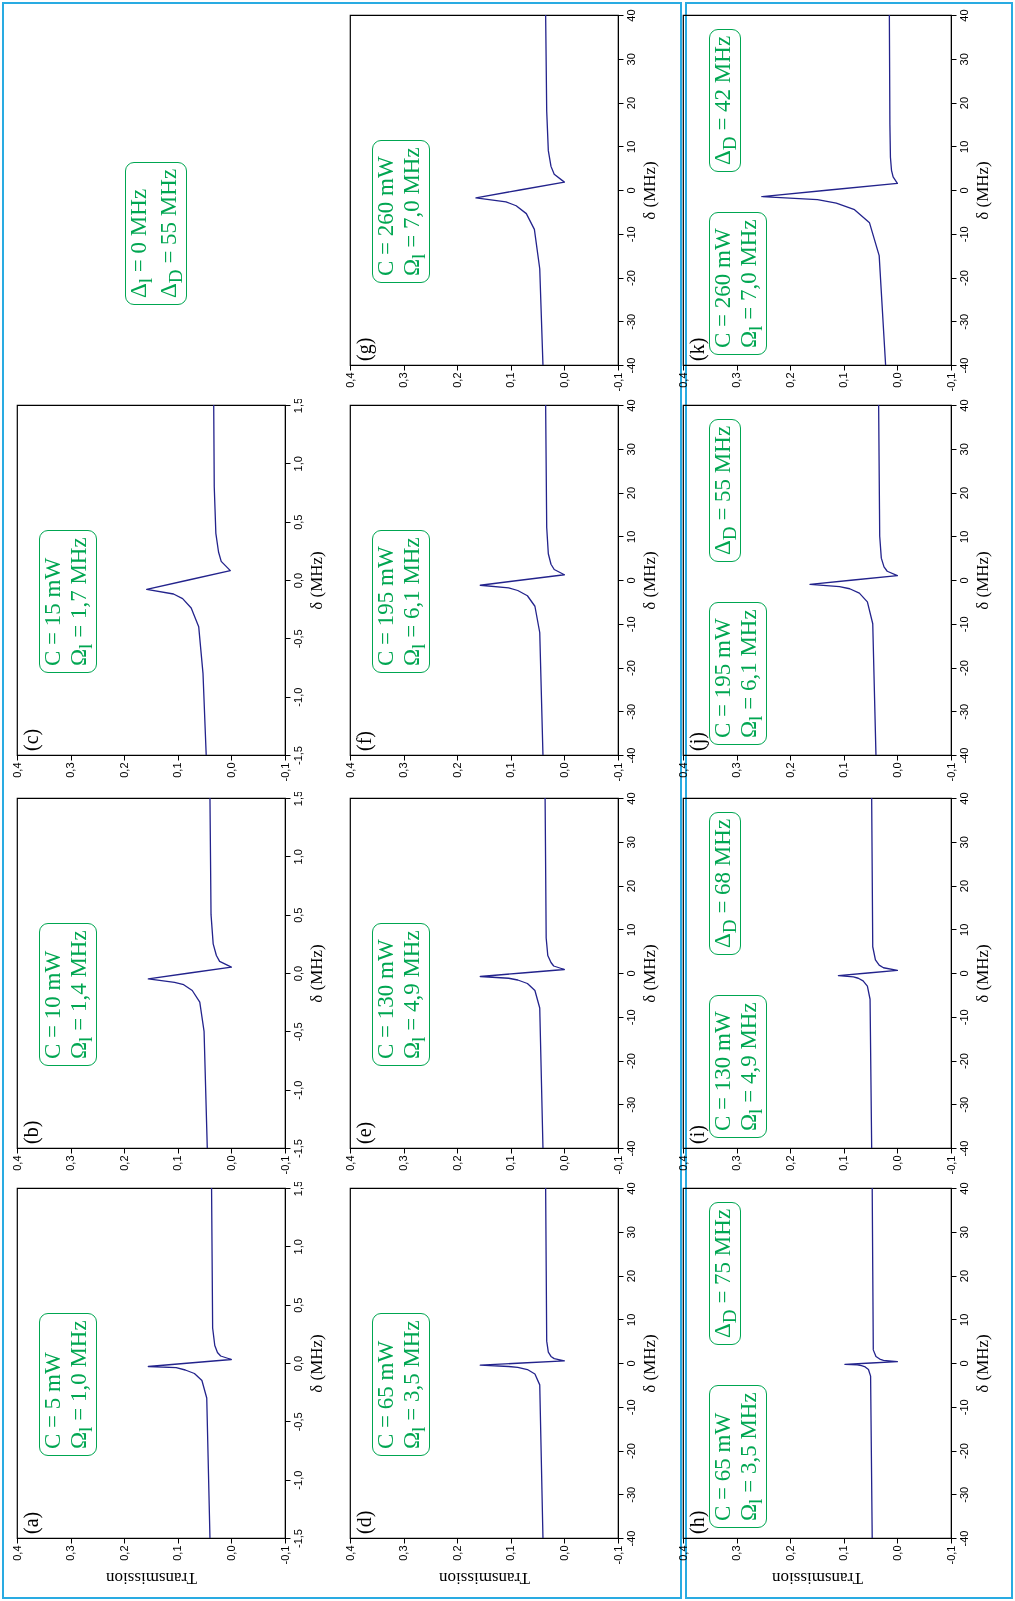  Describe the element at coordinates (53, 1400) in the screenshot. I see `annotation: C = 5 mW` at that location.